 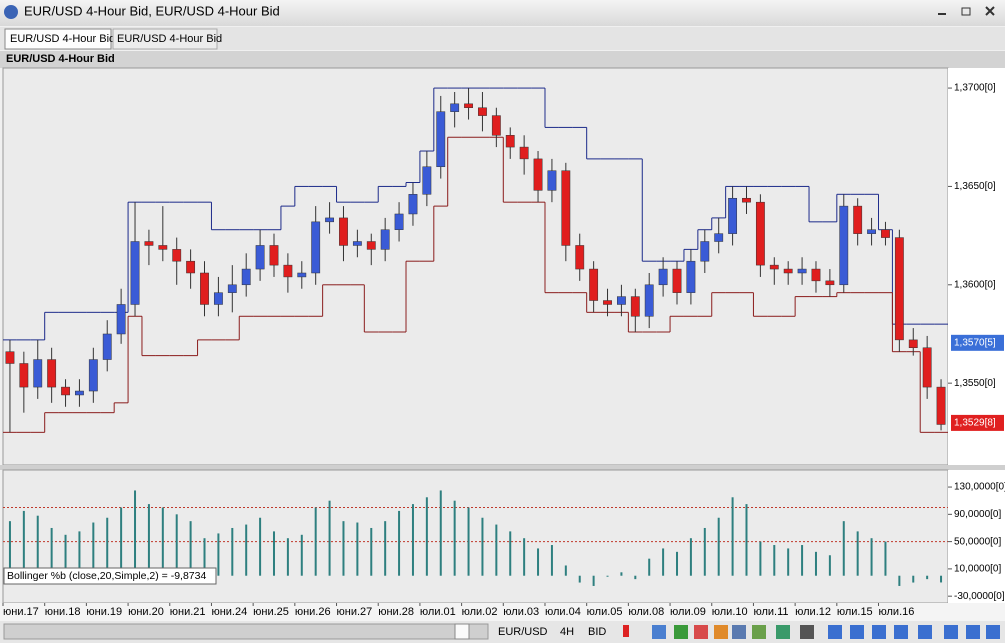 I want to click on y-tick-label: -30,0000[0], so click(x=979, y=596).